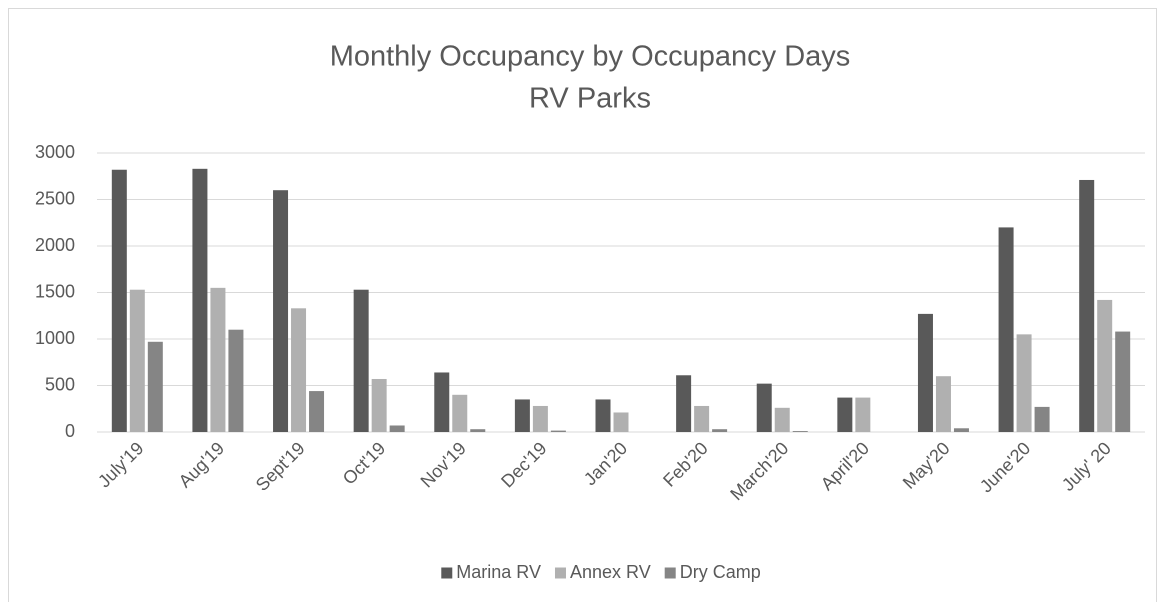 This screenshot has width=1165, height=602. I want to click on y-tick-label: 2500, so click(55, 198).